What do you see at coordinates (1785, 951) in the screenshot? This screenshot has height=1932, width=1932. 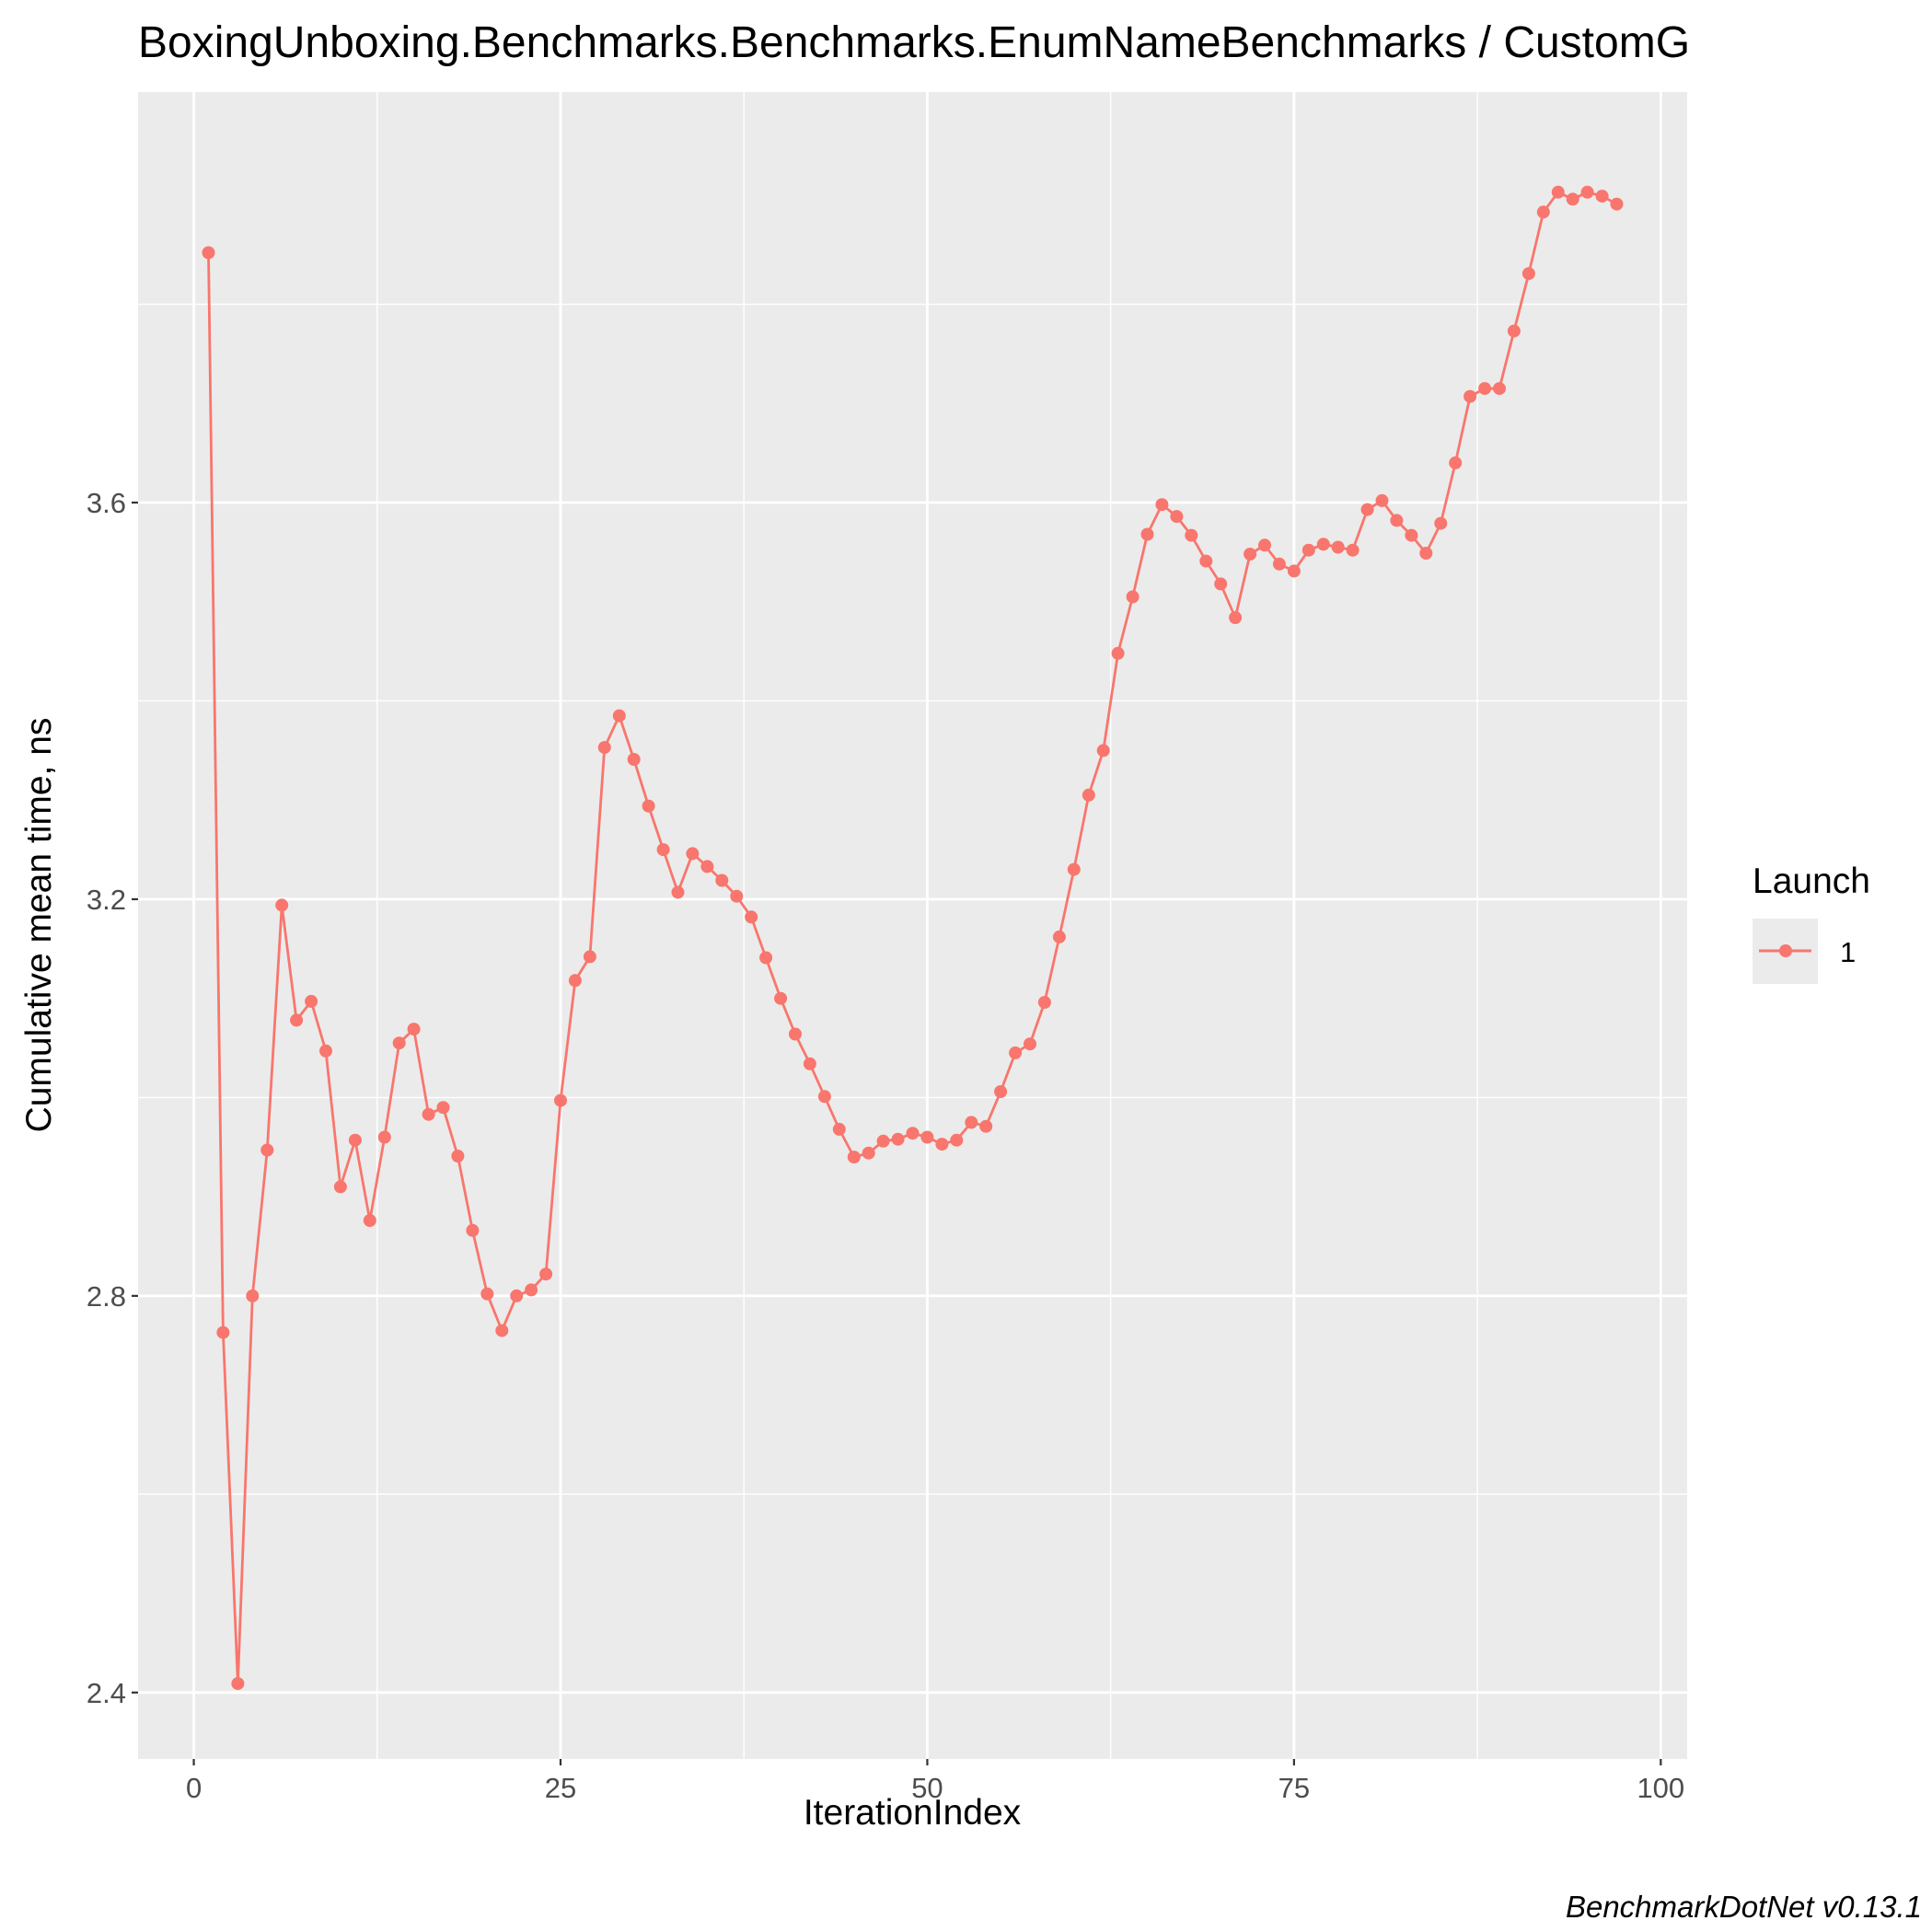 I see `legend-key-point` at bounding box center [1785, 951].